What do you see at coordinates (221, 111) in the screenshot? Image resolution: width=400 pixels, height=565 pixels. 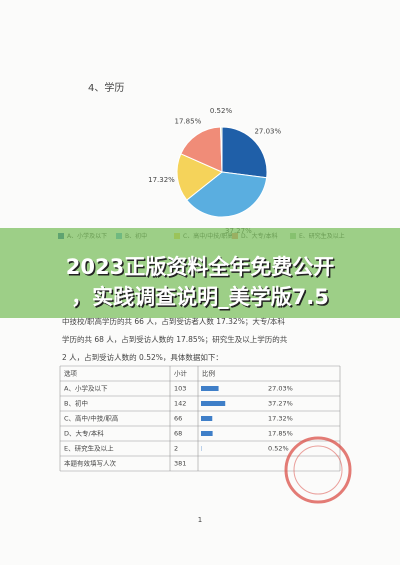 I see `slice-label: 0.52%` at bounding box center [221, 111].